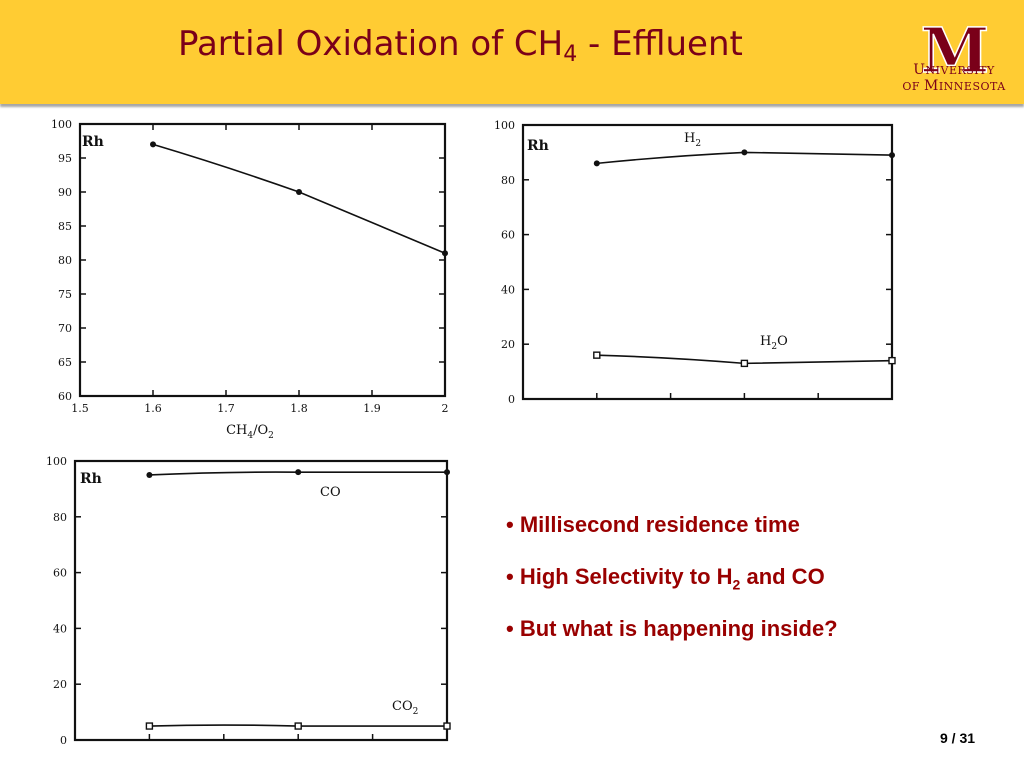 This screenshot has height=768, width=1024. I want to click on x-tick-label: 1.7, so click(226, 408).